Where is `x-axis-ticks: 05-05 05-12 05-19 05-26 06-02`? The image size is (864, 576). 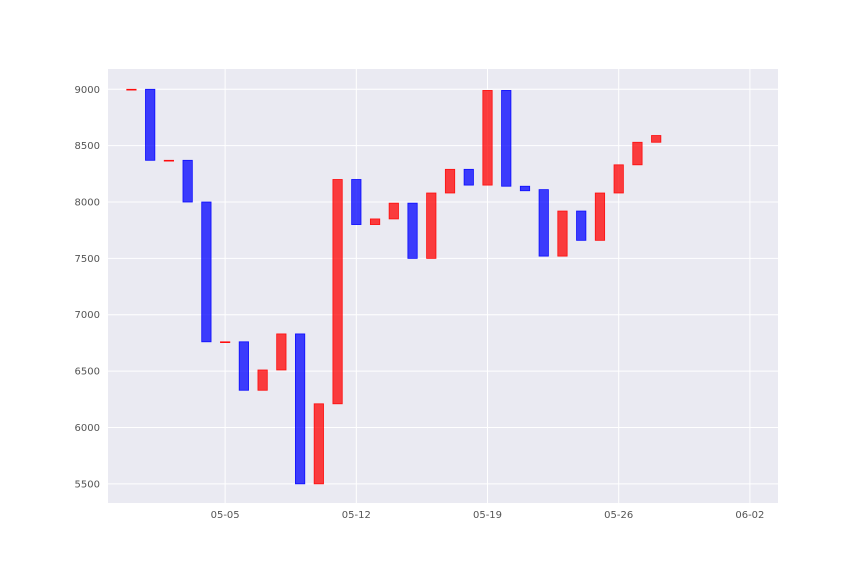
x-axis-ticks: 05-05 05-12 05-19 05-26 06-02 is located at coordinates (488, 515).